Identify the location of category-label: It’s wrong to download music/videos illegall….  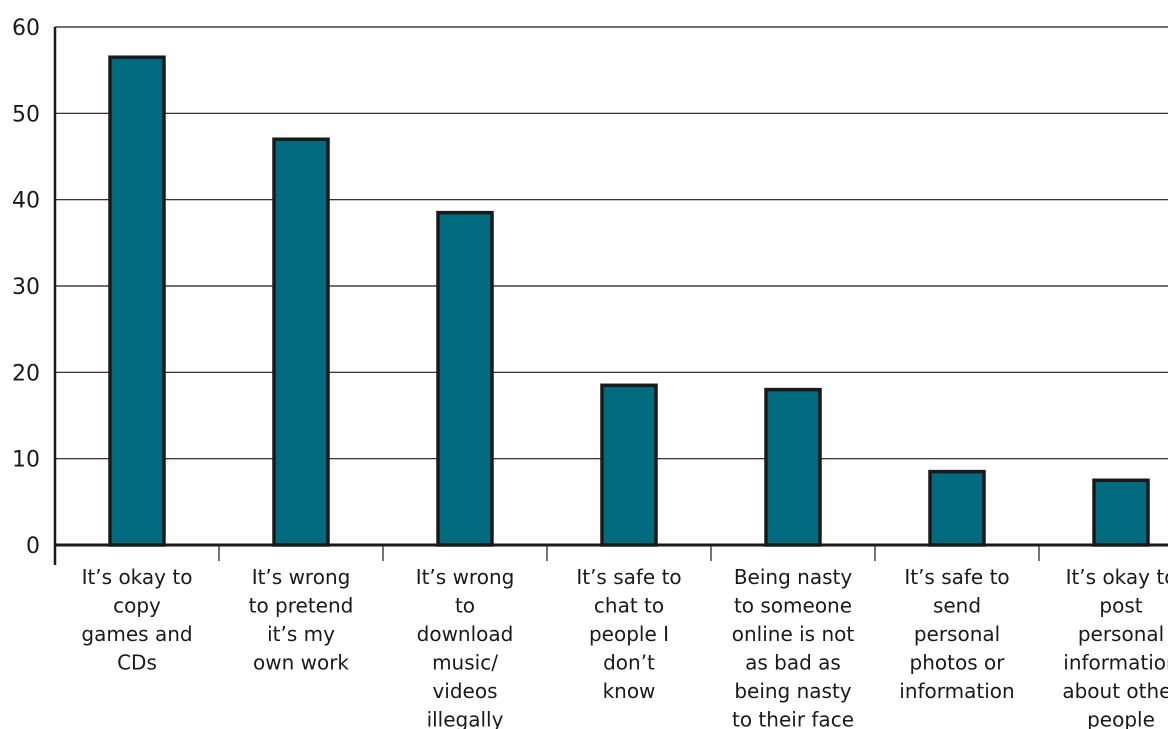
(465, 647).